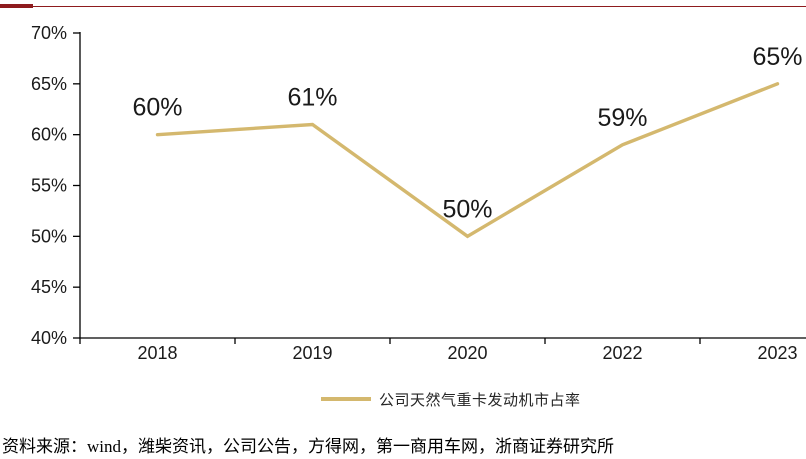 The height and width of the screenshot is (459, 806). What do you see at coordinates (777, 353) in the screenshot?
I see `x-category-label: 2023` at bounding box center [777, 353].